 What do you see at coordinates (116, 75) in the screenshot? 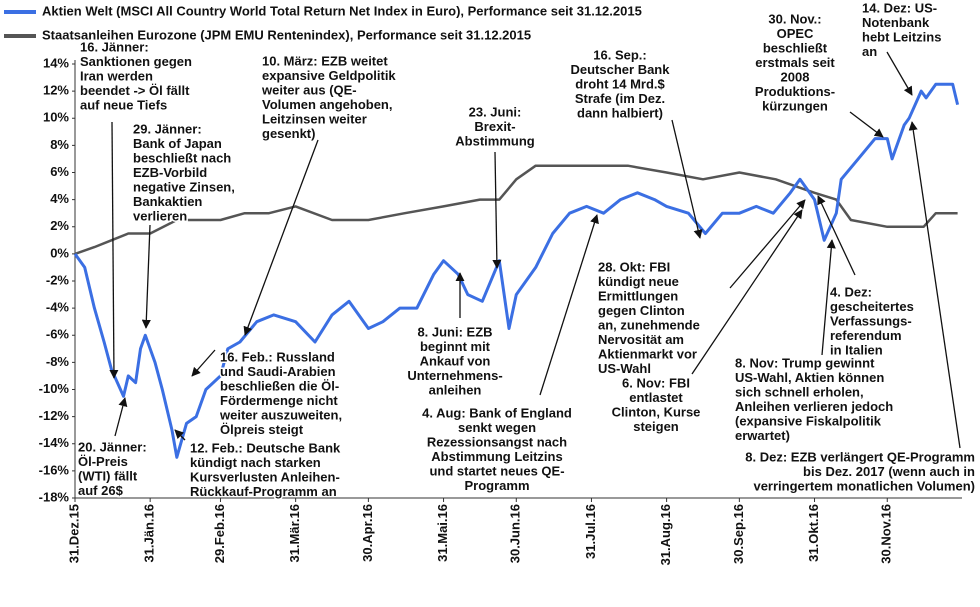
I see `annotation: Iran werden` at bounding box center [116, 75].